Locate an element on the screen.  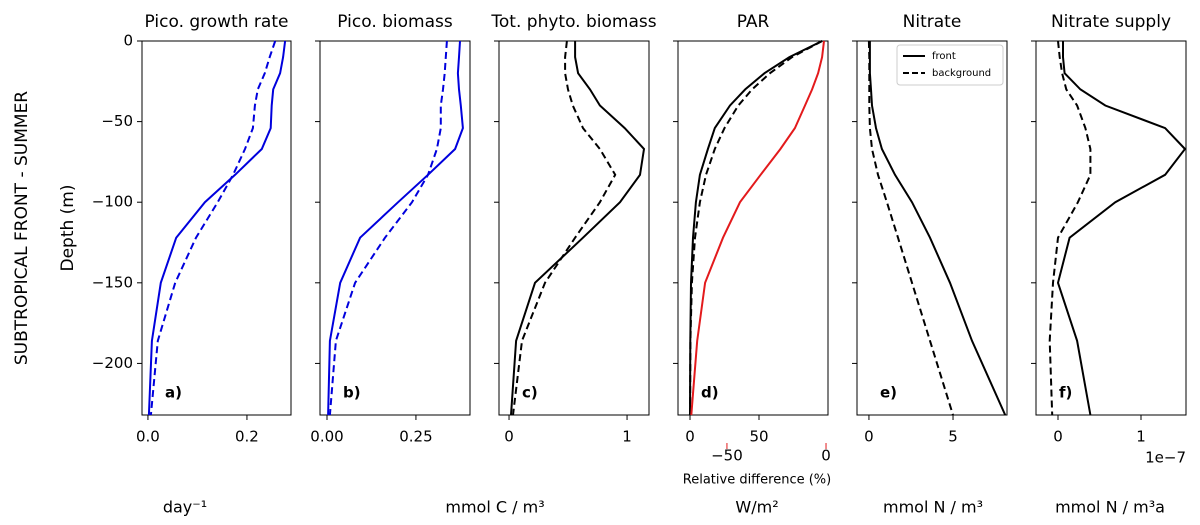
y-axis-label: Depth (m) is located at coordinates (68, 227).